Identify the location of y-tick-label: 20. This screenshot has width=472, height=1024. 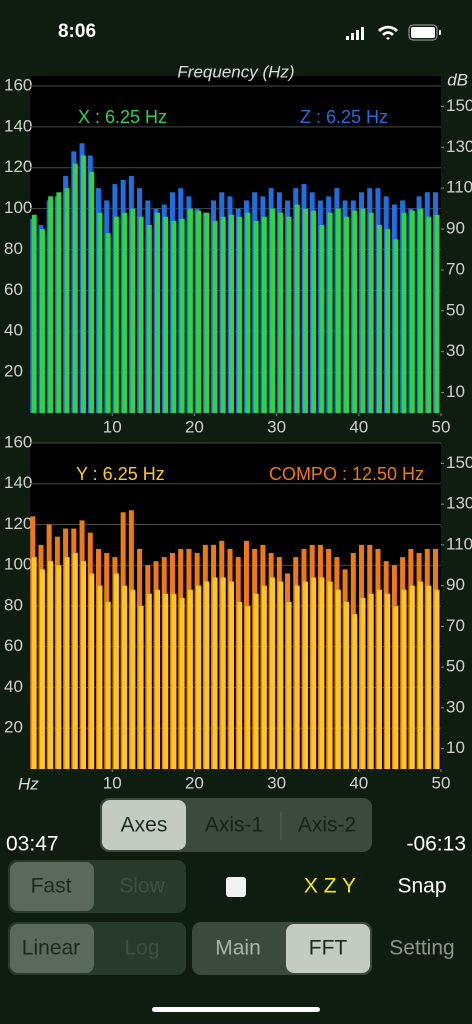
(13, 371).